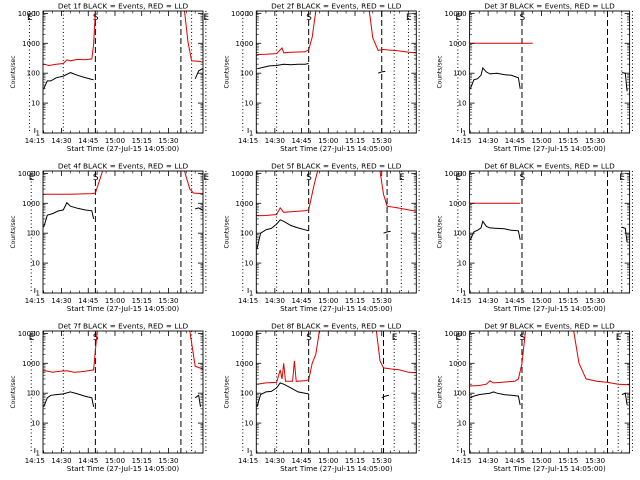  What do you see at coordinates (549, 326) in the screenshot?
I see `chart-title: Det 9f BLACK = Events, RED = LLD` at bounding box center [549, 326].